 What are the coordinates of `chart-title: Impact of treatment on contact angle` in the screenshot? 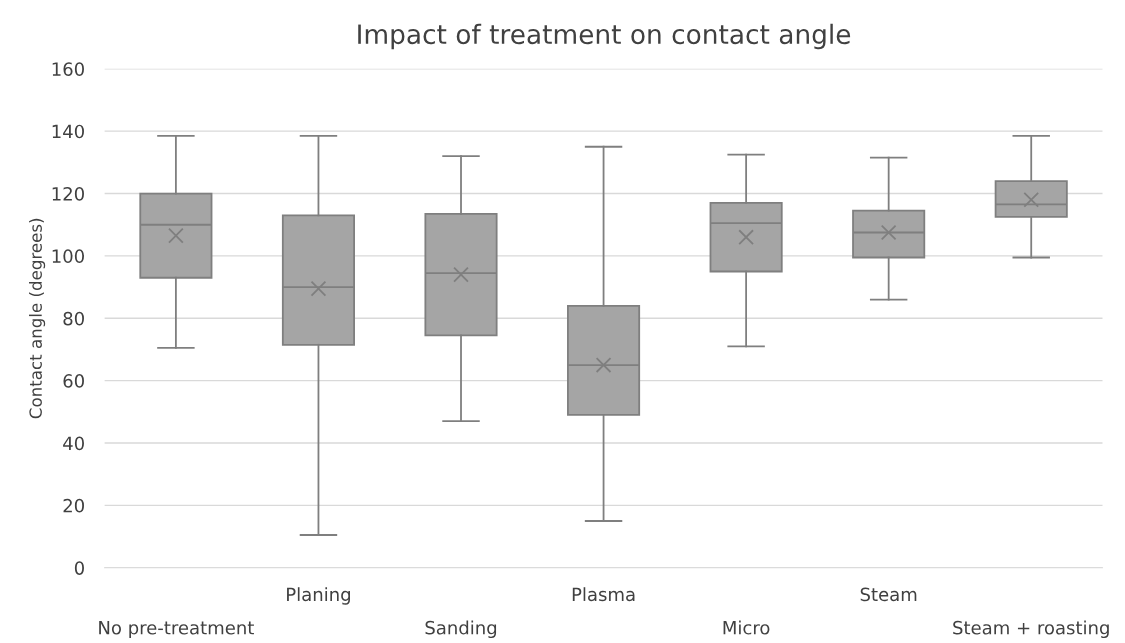 It's located at (604, 36).